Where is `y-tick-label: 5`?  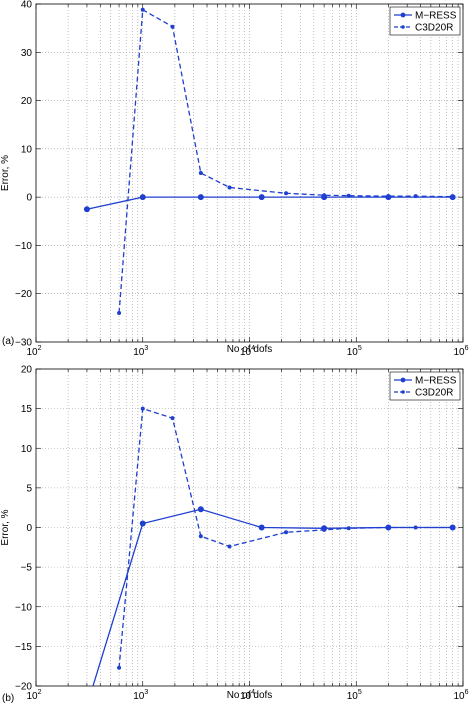 y-tick-label: 5 is located at coordinates (29, 488).